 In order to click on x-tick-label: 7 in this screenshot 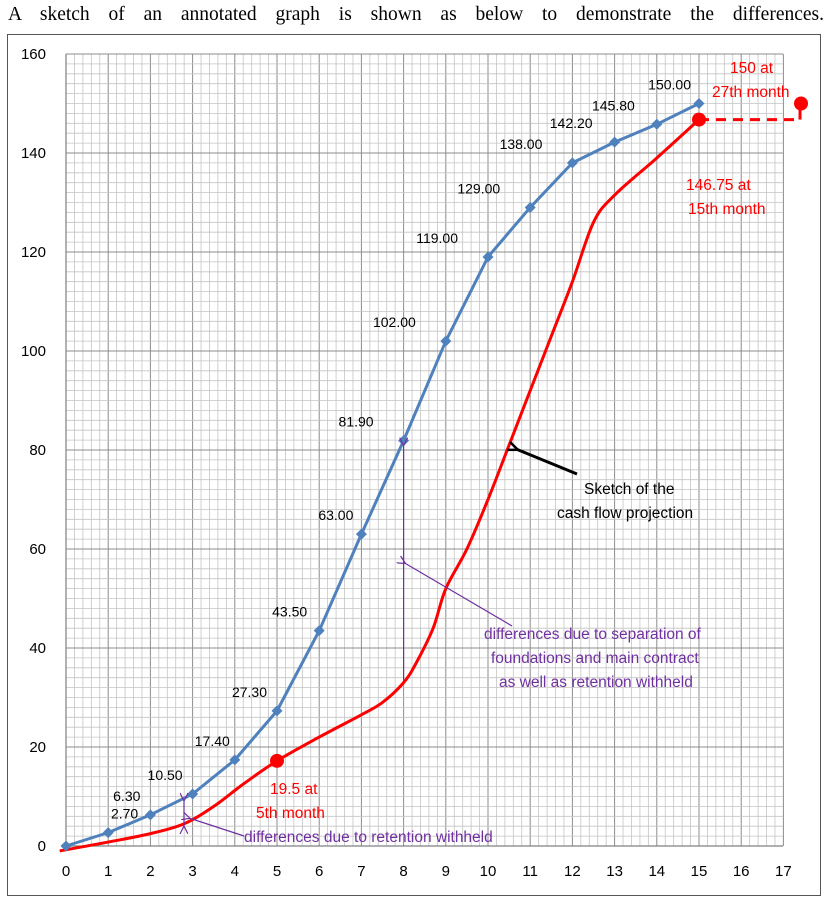, I will do `click(361, 871)`.